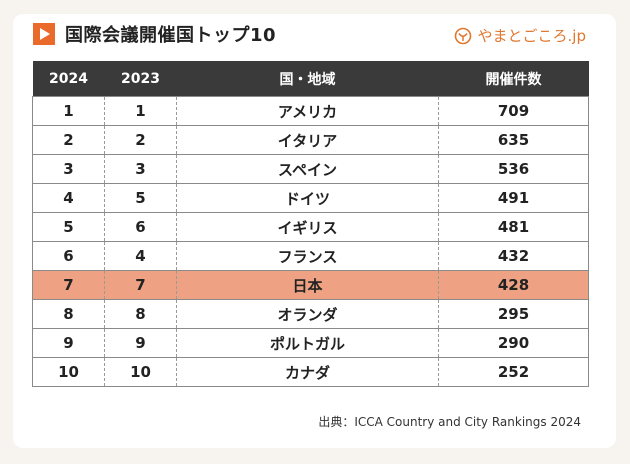 Image resolution: width=630 pixels, height=464 pixels. Describe the element at coordinates (513, 227) in the screenshot. I see `cell-count: 481` at that location.